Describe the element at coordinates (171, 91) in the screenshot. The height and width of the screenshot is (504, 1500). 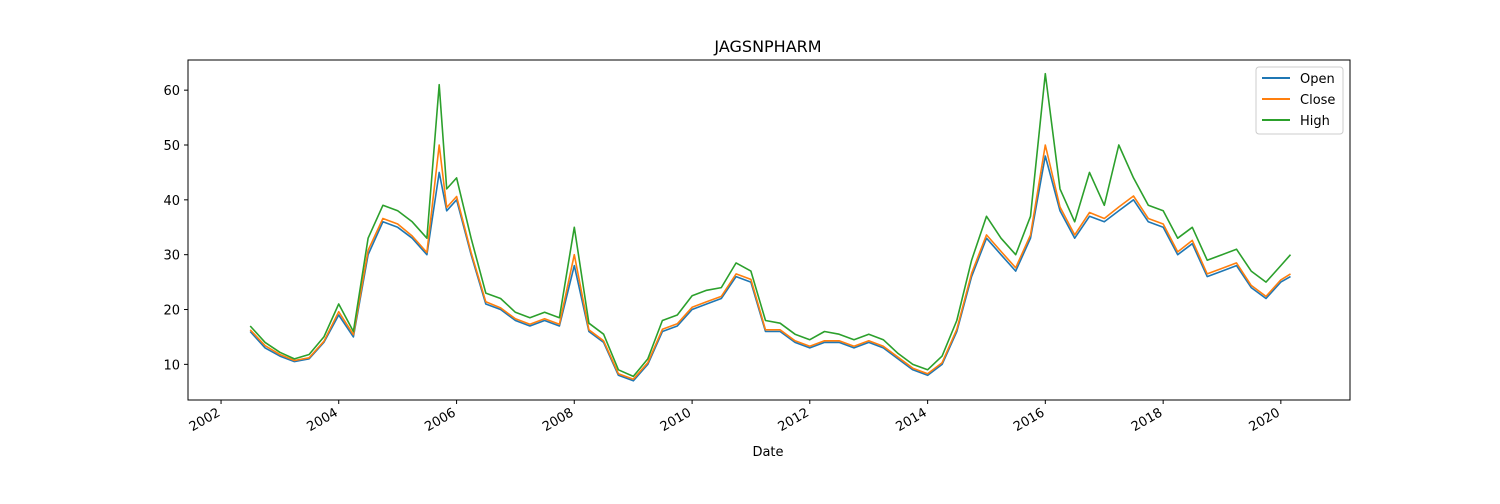
I see `y-tick-label: 60` at that location.